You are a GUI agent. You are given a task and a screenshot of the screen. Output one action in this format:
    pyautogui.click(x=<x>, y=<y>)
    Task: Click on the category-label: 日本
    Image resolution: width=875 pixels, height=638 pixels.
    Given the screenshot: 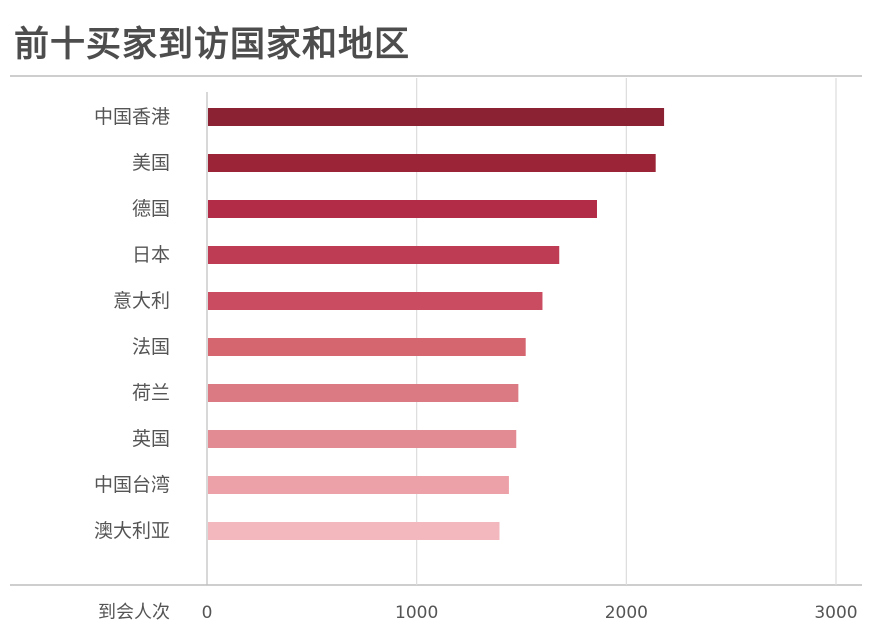 What is the action you would take?
    pyautogui.click(x=151, y=255)
    